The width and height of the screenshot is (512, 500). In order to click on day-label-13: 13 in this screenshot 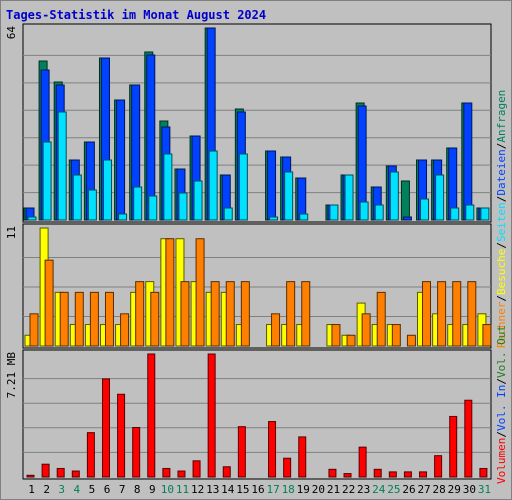, I will do `click(212, 489)`.